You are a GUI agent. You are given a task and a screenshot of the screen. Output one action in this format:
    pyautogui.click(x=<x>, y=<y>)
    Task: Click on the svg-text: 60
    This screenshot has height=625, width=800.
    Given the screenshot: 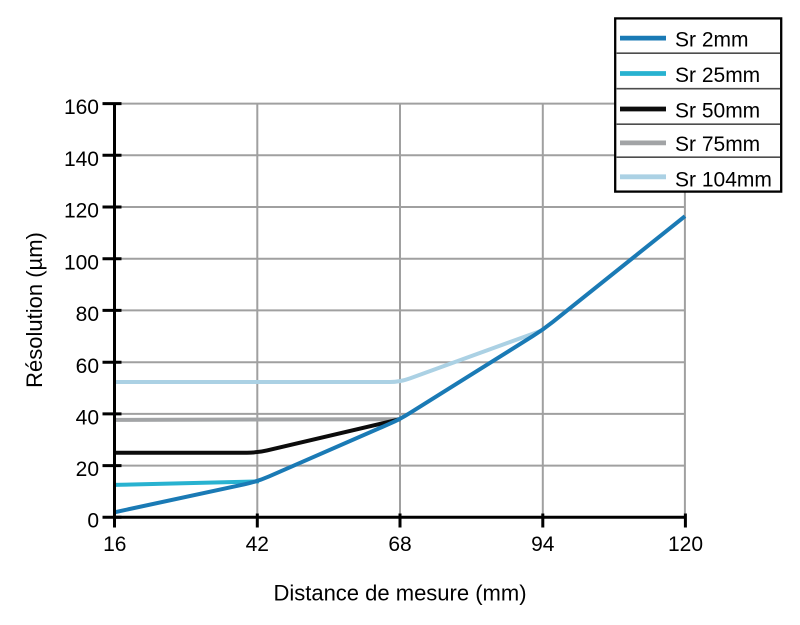 What is the action you would take?
    pyautogui.click(x=87, y=366)
    